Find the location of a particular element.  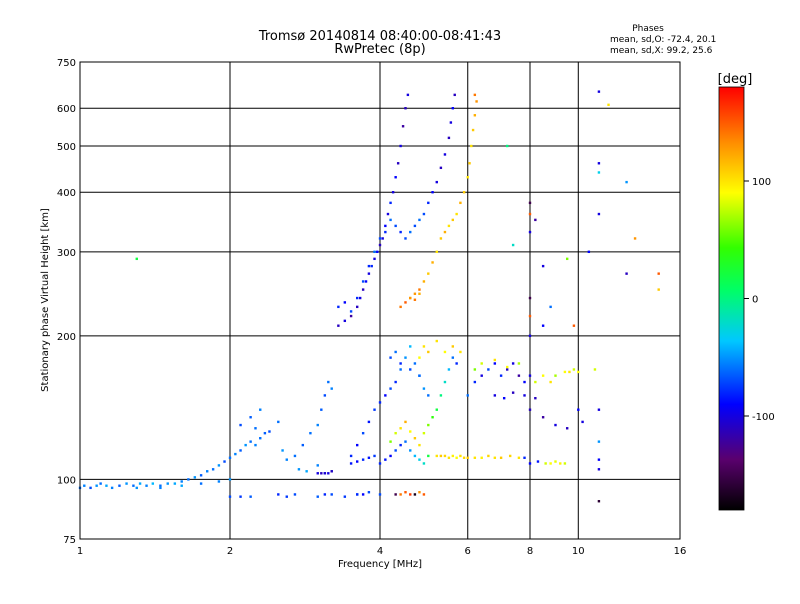

colorbar-label: [deg] is located at coordinates (735, 79).